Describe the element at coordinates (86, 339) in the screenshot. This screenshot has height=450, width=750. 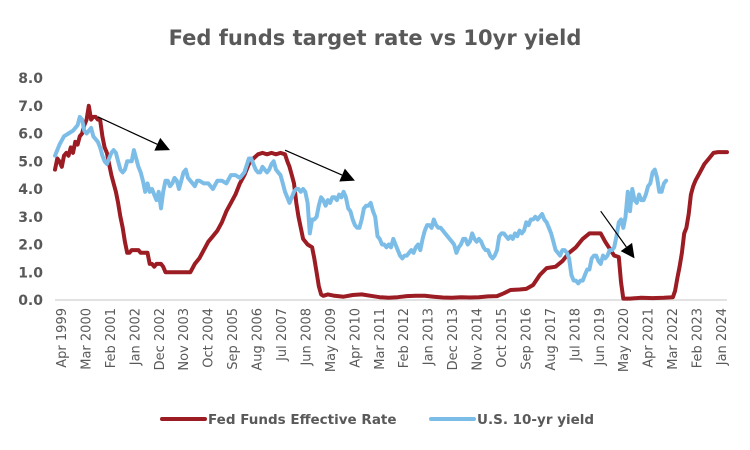
I see `x-tick-label: Mar 2000` at that location.